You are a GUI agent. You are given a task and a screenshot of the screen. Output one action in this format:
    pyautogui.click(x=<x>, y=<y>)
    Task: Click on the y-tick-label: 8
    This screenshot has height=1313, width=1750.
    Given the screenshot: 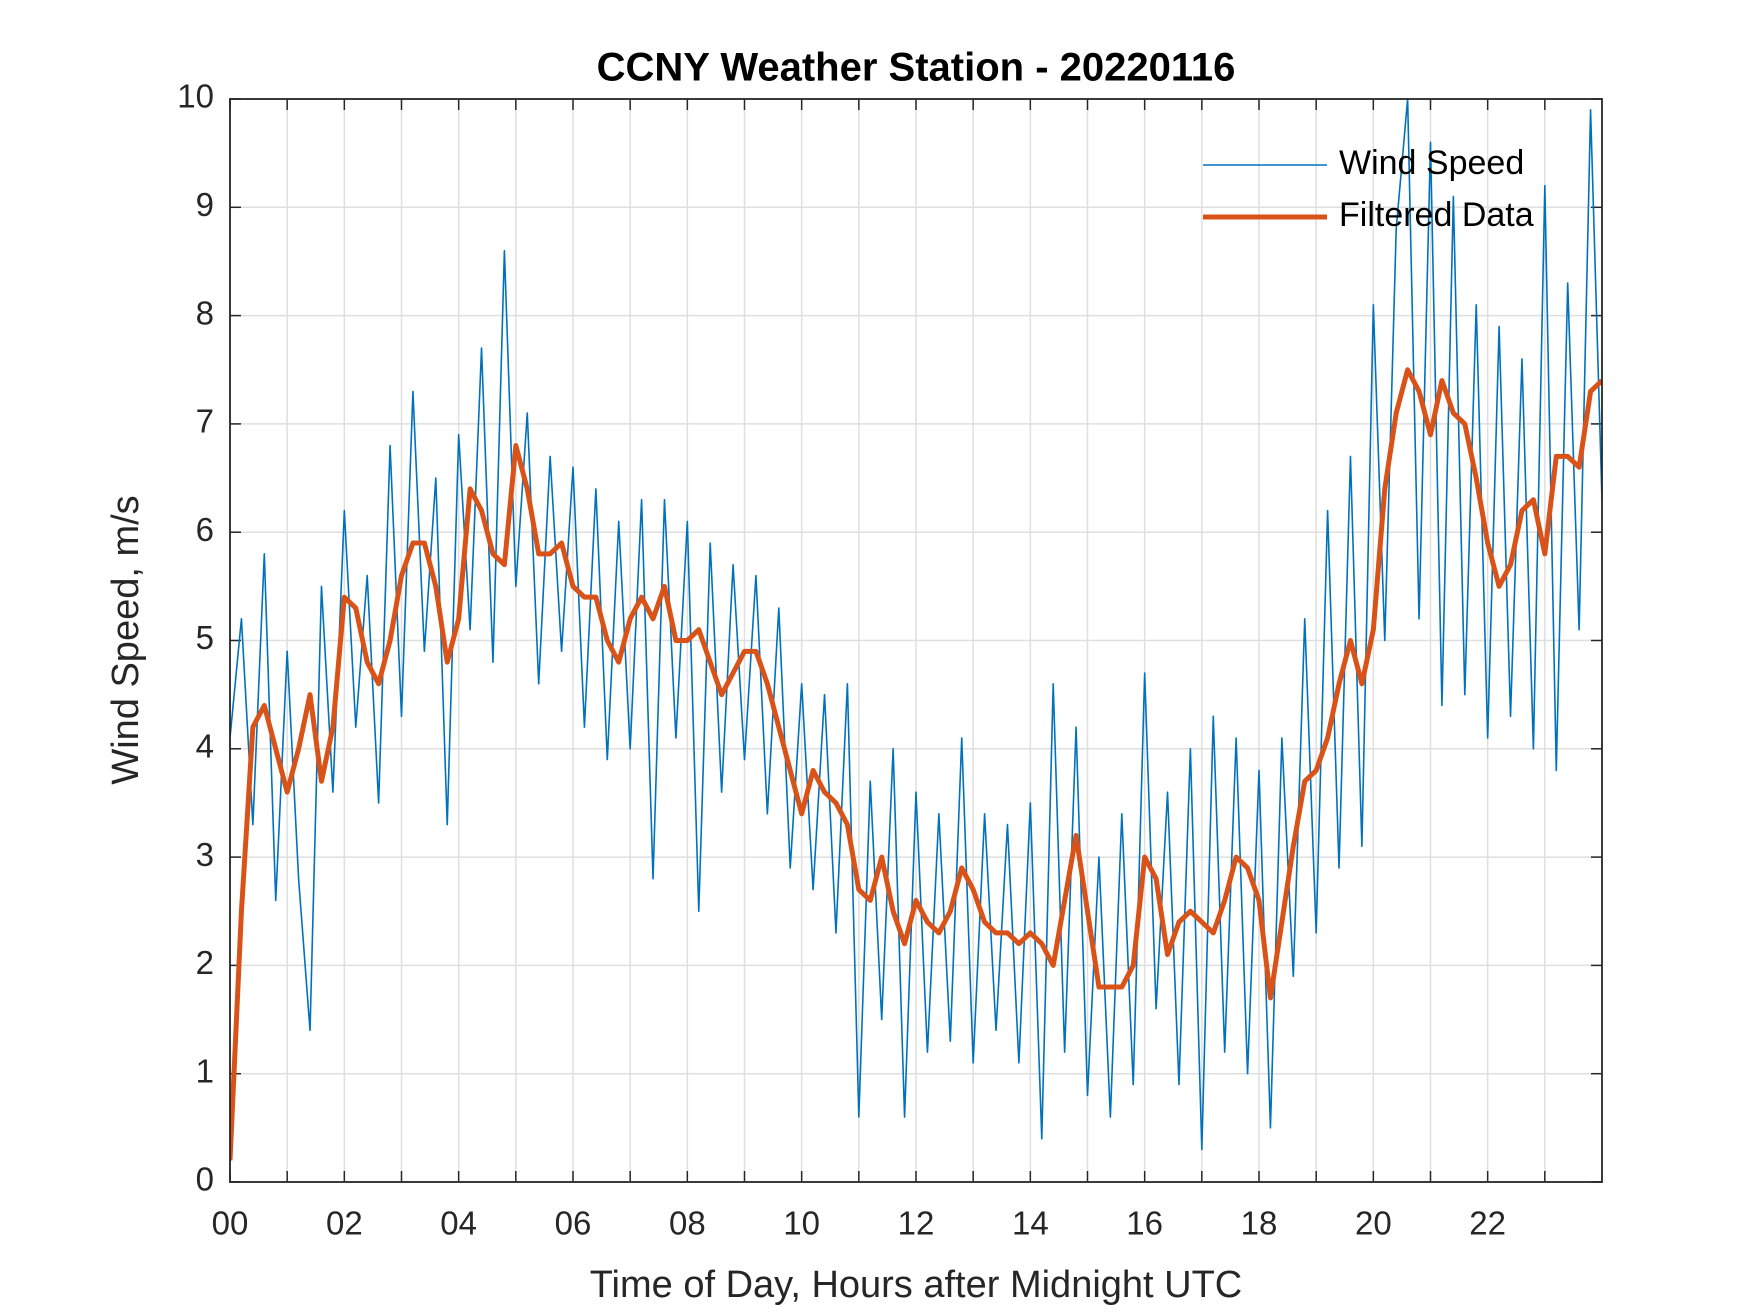 What is the action you would take?
    pyautogui.click(x=205, y=312)
    